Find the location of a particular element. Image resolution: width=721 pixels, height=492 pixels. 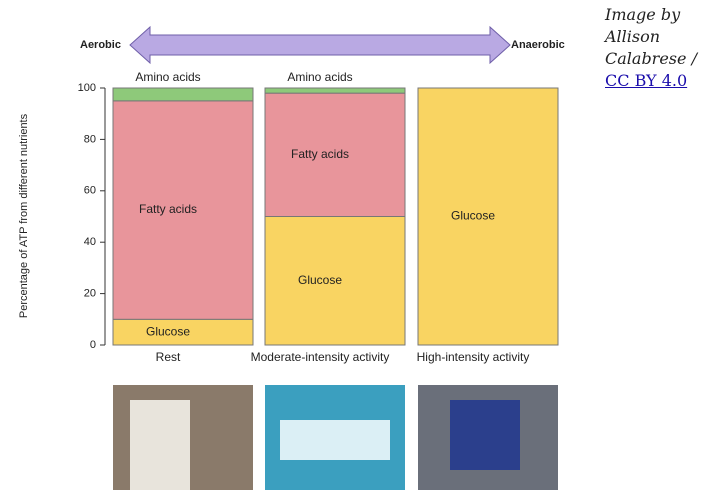

x-tick-label: Rest is located at coordinates (168, 357).